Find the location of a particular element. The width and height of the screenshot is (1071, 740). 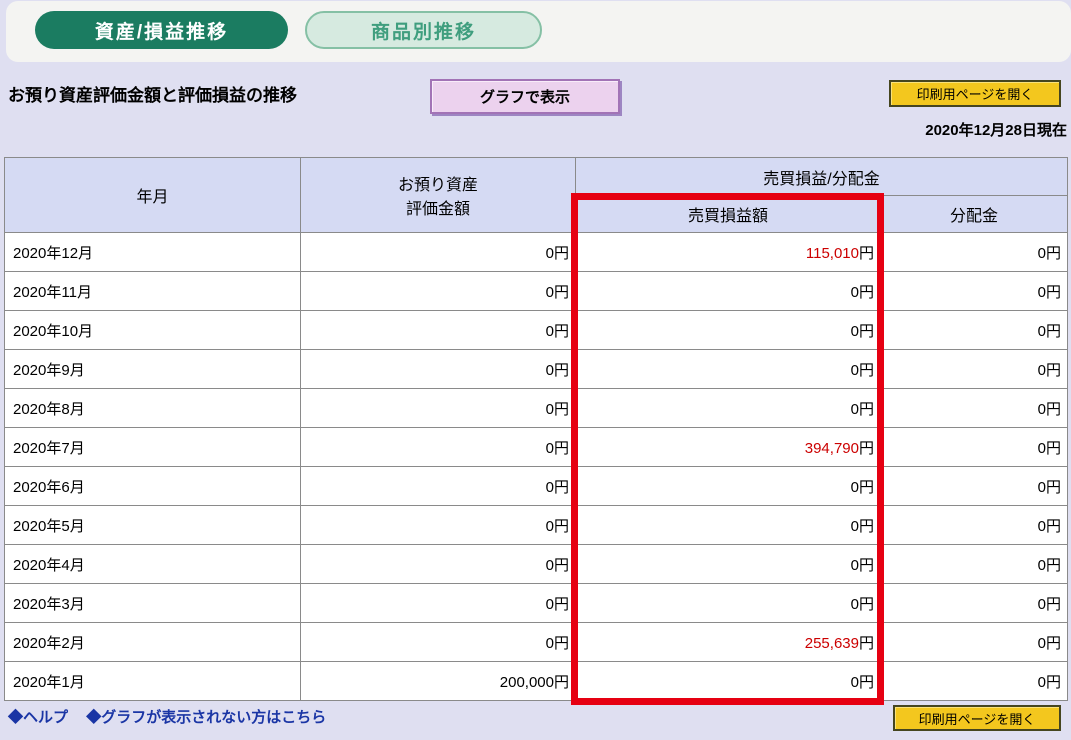

print-page-button-top: 印刷用ページを開く is located at coordinates (975, 93).